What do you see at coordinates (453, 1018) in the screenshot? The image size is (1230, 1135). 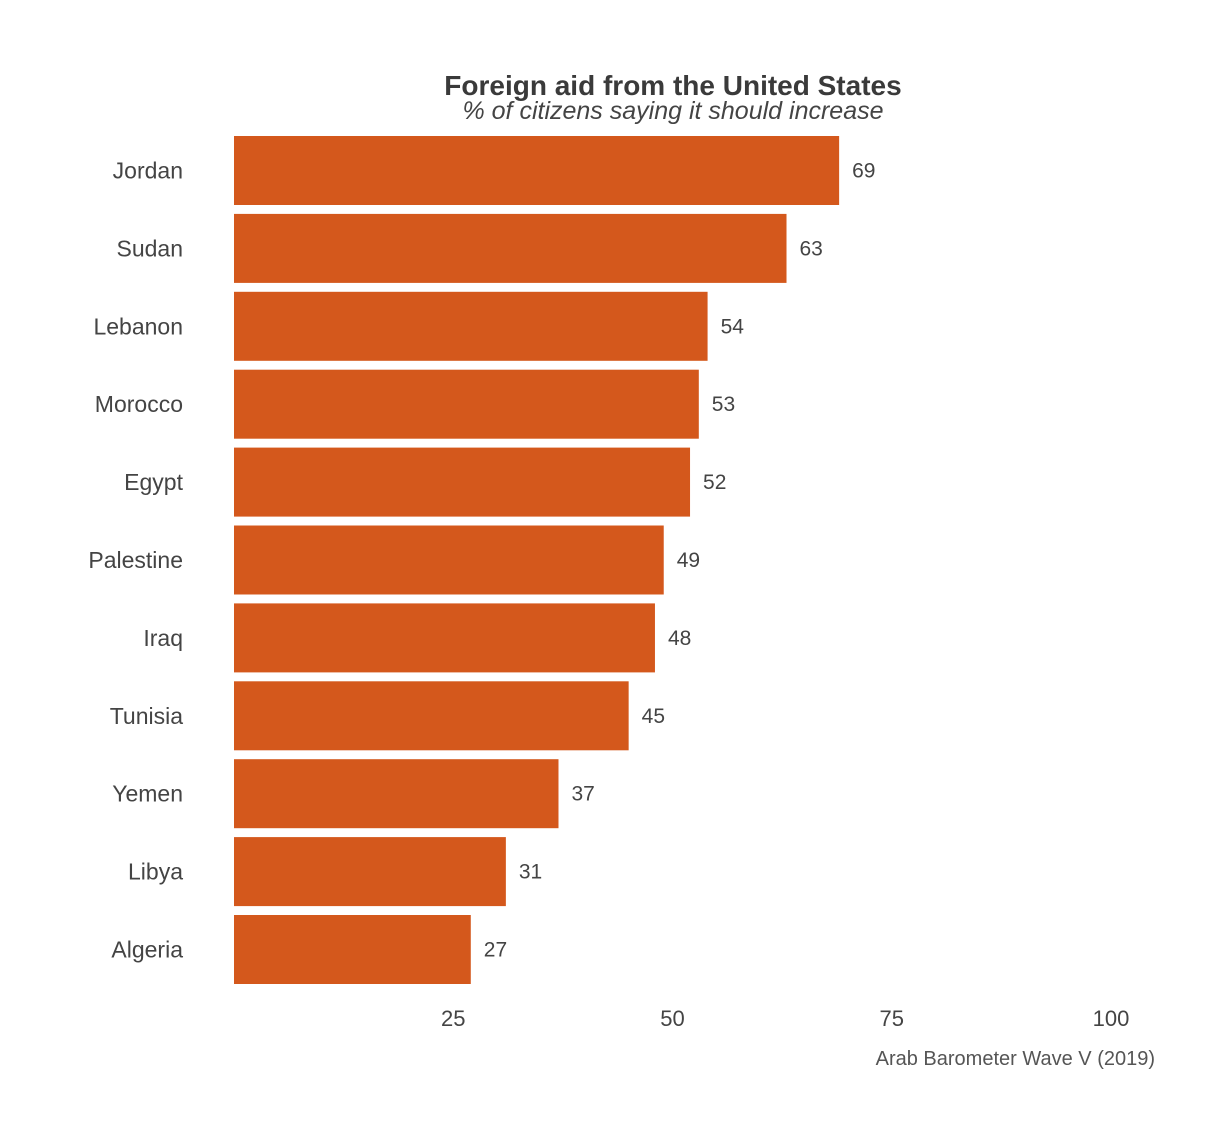 I see `x-tick-label: 25` at bounding box center [453, 1018].